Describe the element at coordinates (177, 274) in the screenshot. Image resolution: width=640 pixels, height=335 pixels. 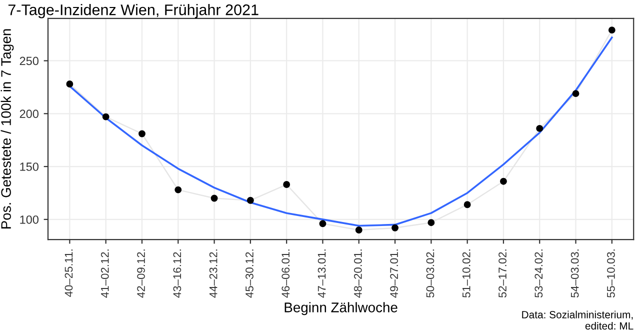
I see `x-tick-label: 43–16.12.` at that location.